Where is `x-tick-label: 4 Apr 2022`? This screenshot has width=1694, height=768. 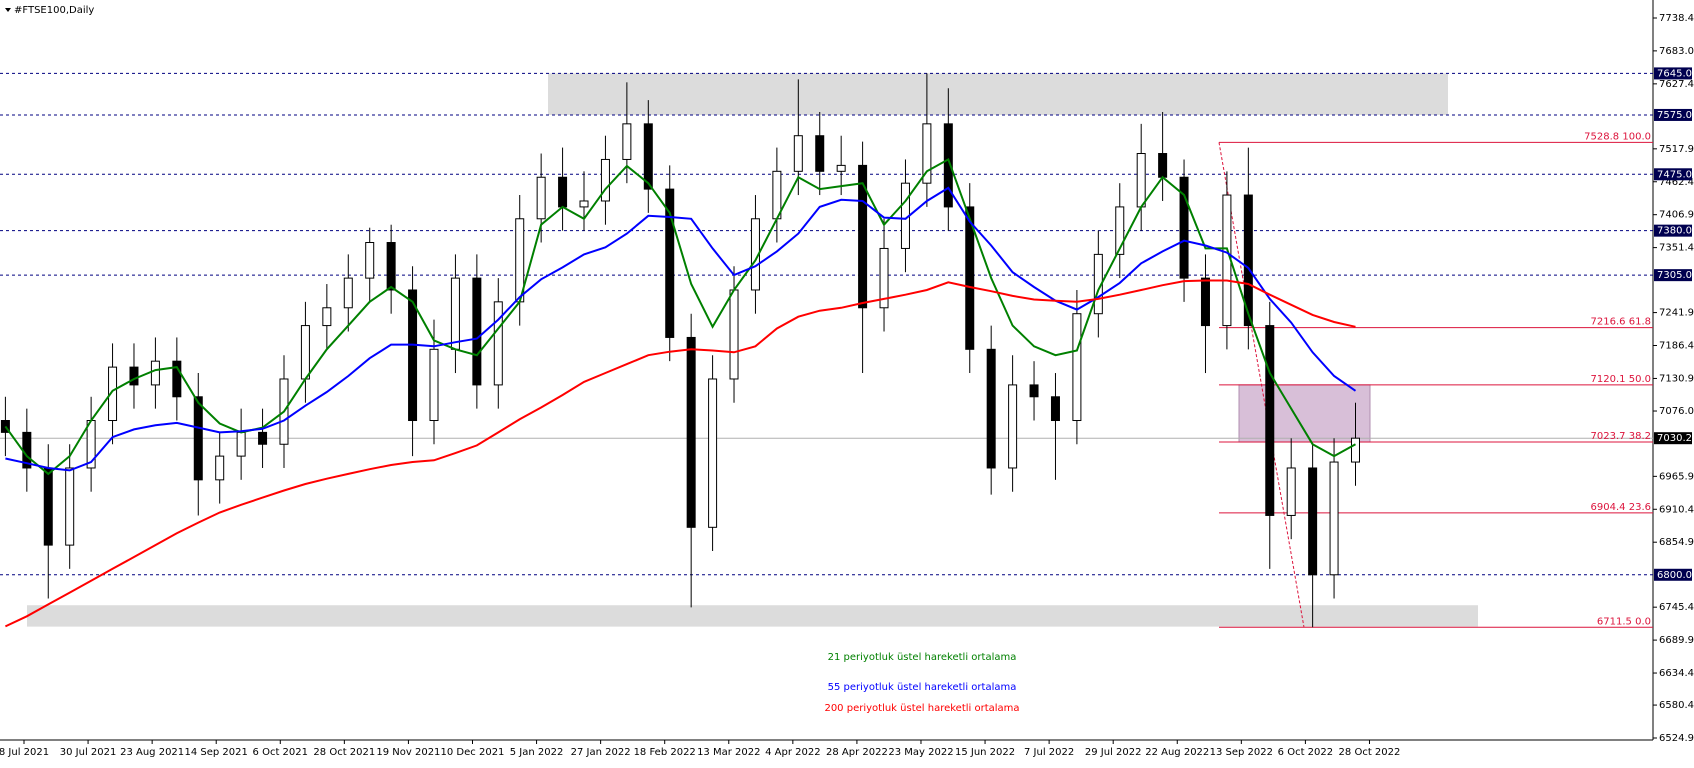 x-tick-label: 4 Apr 2022 is located at coordinates (792, 752).